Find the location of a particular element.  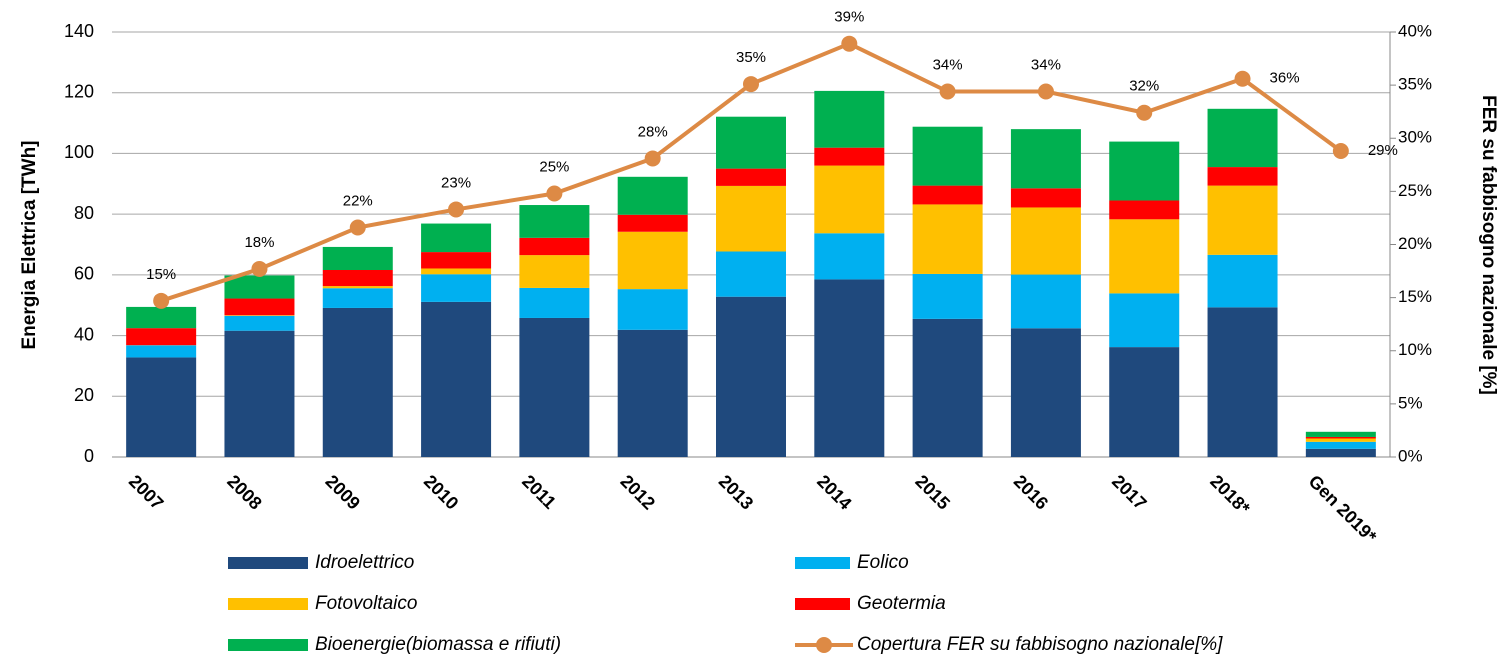

x-tick-label: 2012 is located at coordinates (638, 492).